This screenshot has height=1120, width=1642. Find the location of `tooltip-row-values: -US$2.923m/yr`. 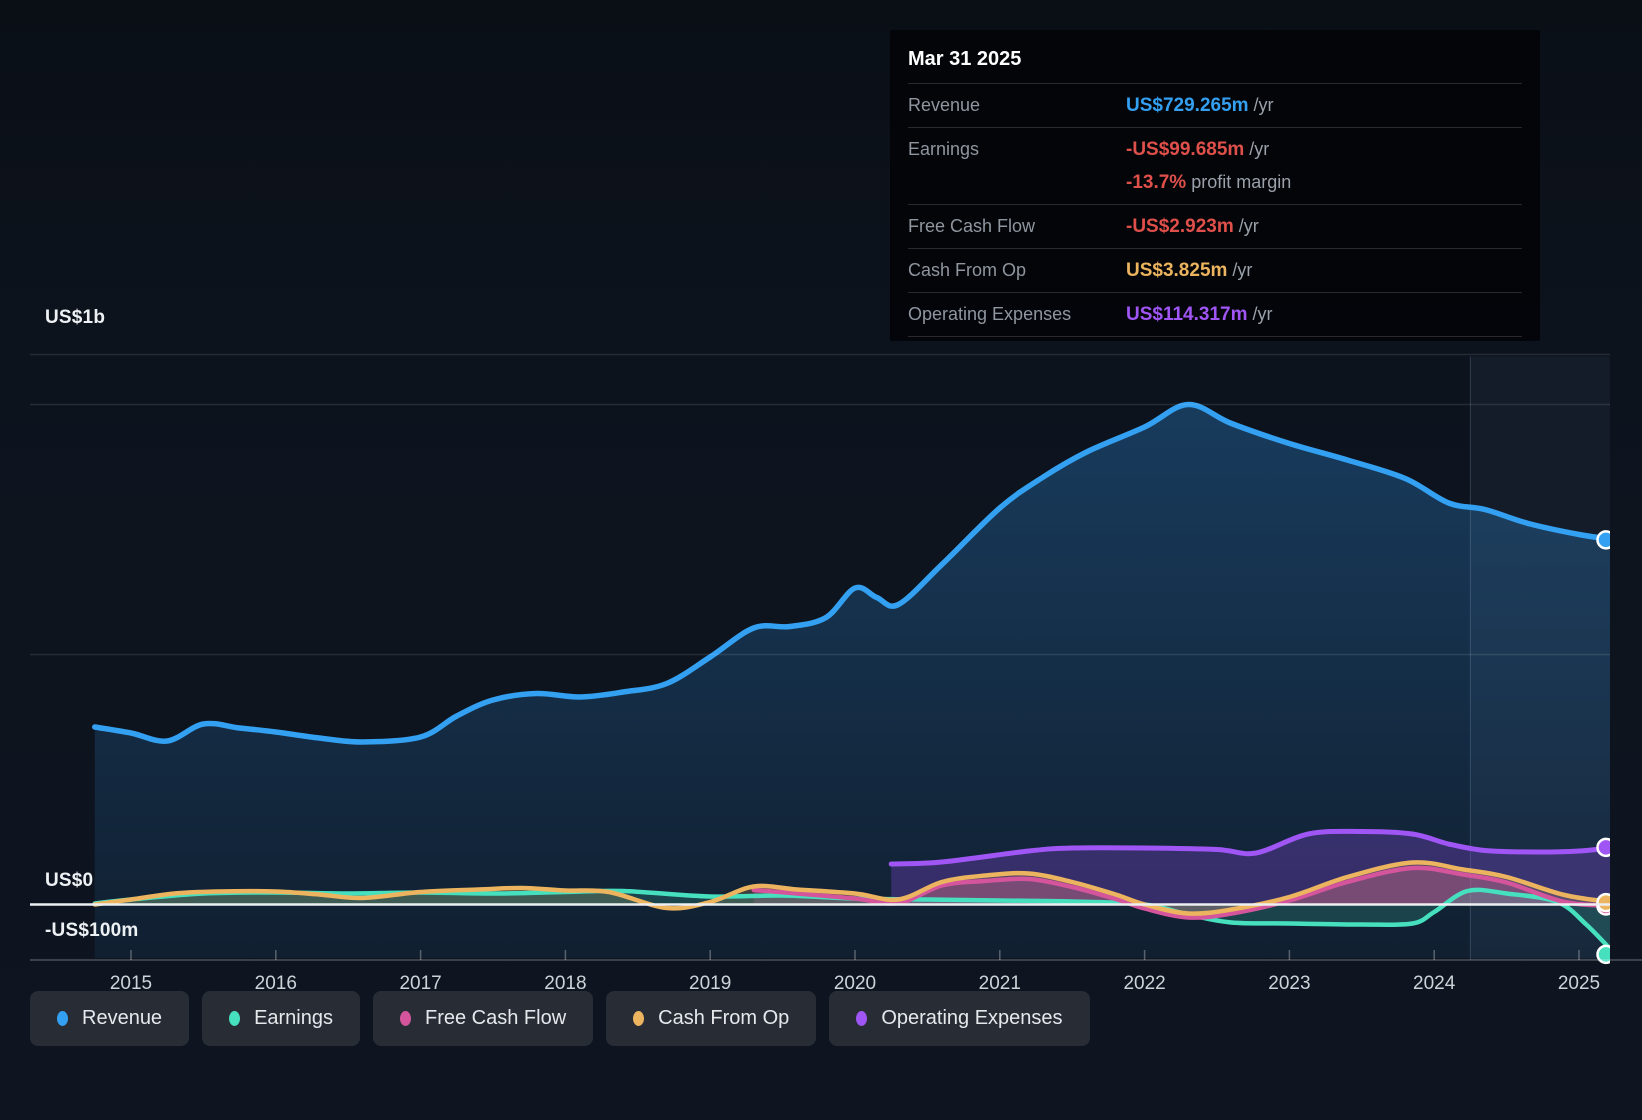

tooltip-row-values: -US$2.923m/yr is located at coordinates (1192, 226).